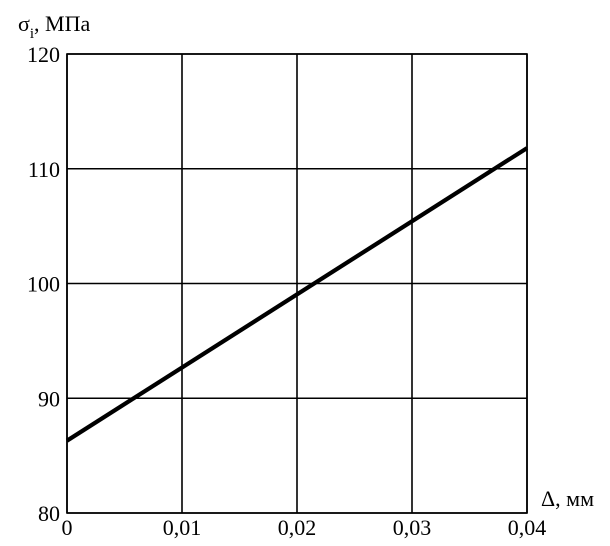  I want to click on x-tick-label: 0, so click(67, 527).